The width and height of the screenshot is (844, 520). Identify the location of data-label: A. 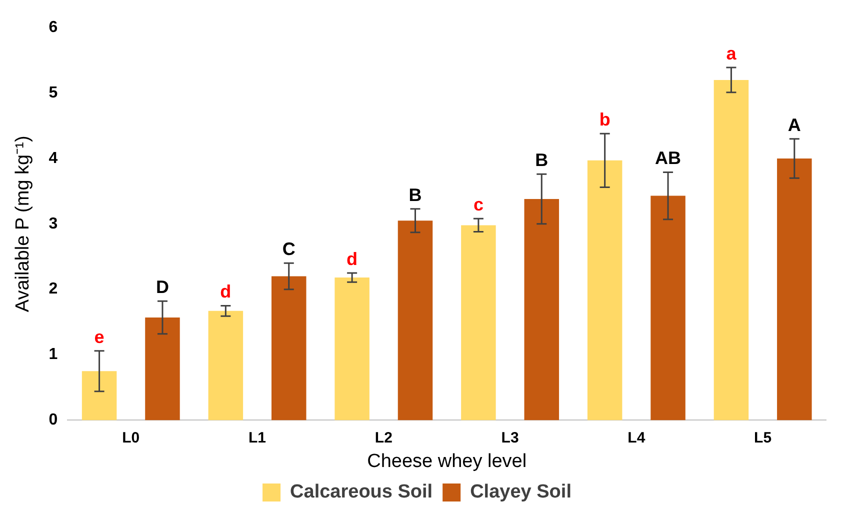
(794, 124).